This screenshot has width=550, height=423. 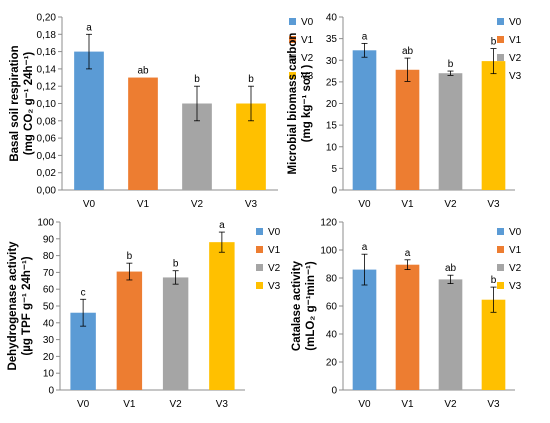 I want to click on y-tick-label: 10, so click(x=49, y=374).